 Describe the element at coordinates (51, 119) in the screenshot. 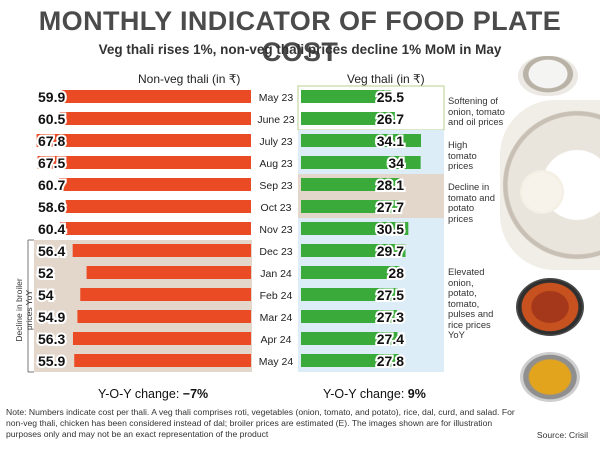

I see `nonveg-value-1: 60.5` at that location.